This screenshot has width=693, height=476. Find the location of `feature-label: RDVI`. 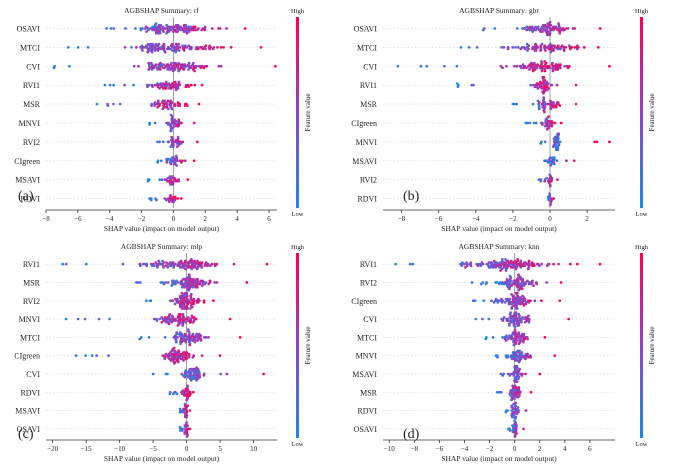

feature-label: RDVI is located at coordinates (367, 411).